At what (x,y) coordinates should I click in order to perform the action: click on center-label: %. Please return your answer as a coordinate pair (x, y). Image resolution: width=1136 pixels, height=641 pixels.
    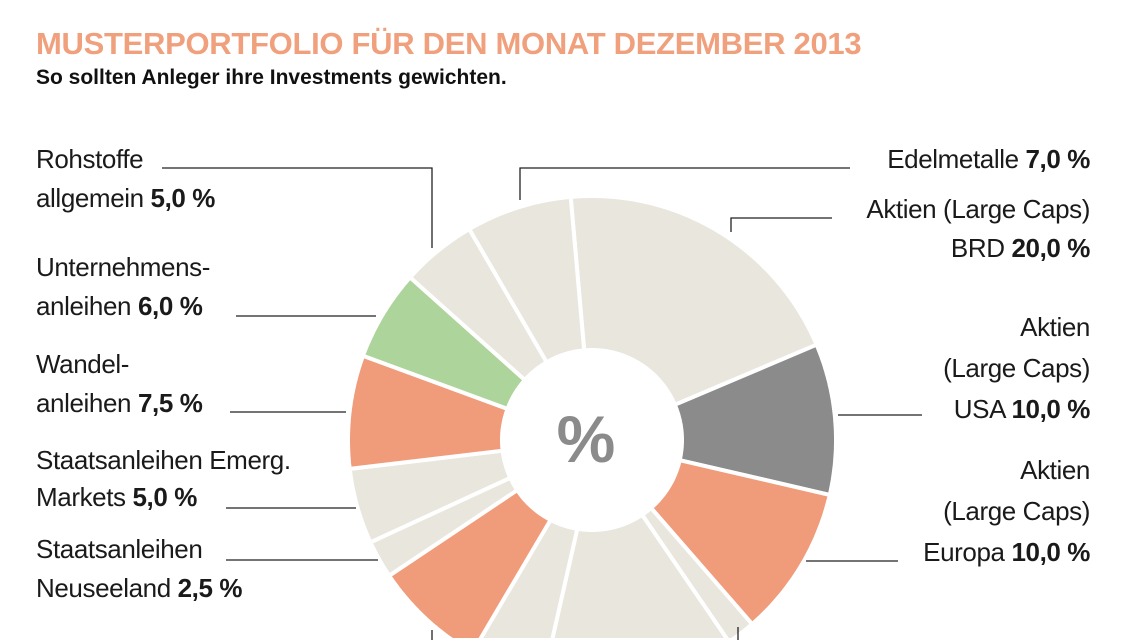
    Looking at the image, I should click on (586, 439).